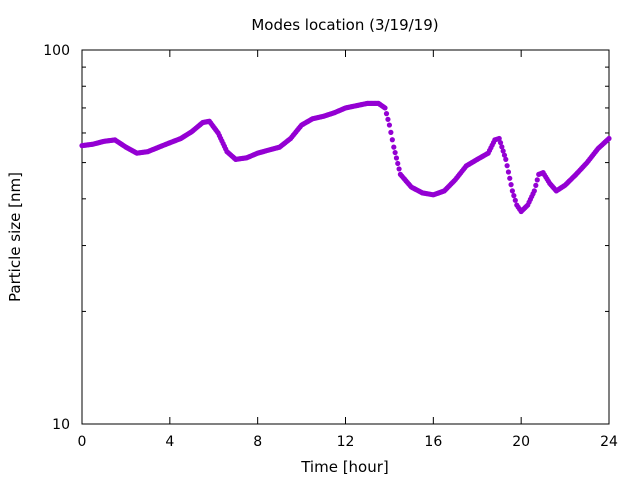 The height and width of the screenshot is (480, 640). What do you see at coordinates (344, 467) in the screenshot?
I see `x-axis-label: Time [hour]` at bounding box center [344, 467].